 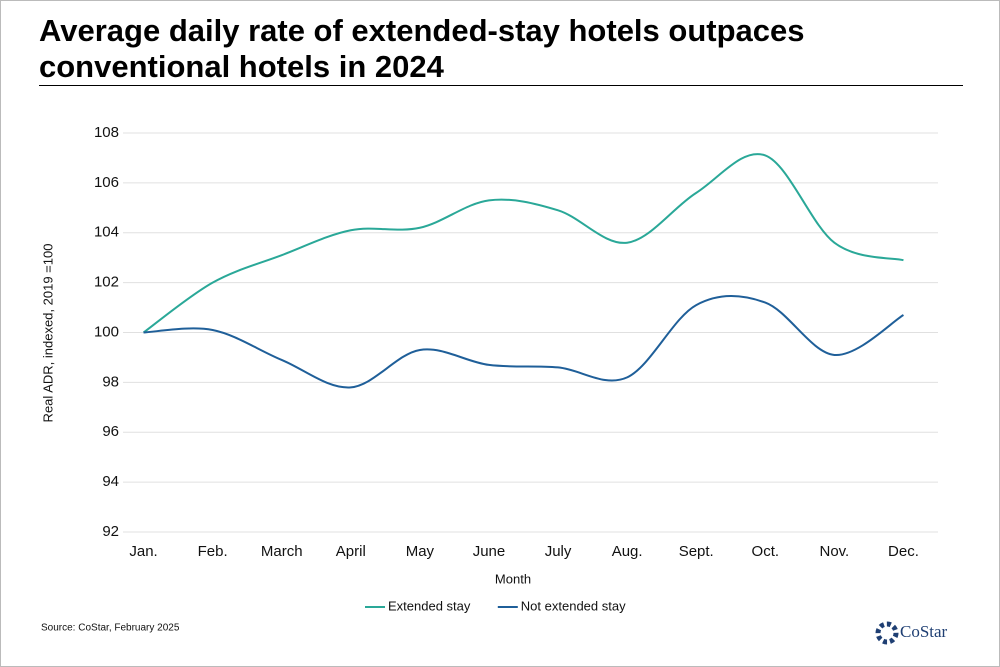 What do you see at coordinates (766, 551) in the screenshot?
I see `x-tick-label: Oct.` at bounding box center [766, 551].